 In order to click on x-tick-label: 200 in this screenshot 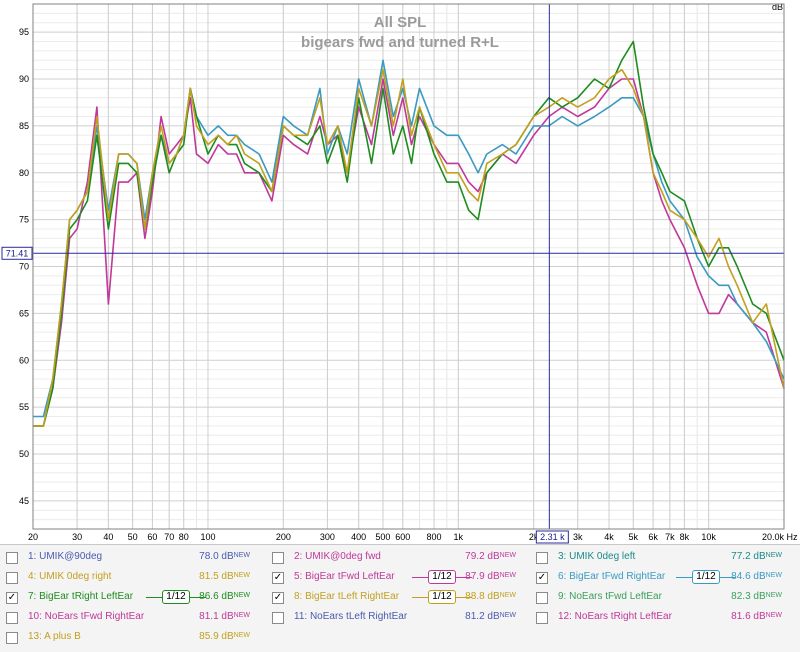, I will do `click(283, 537)`.